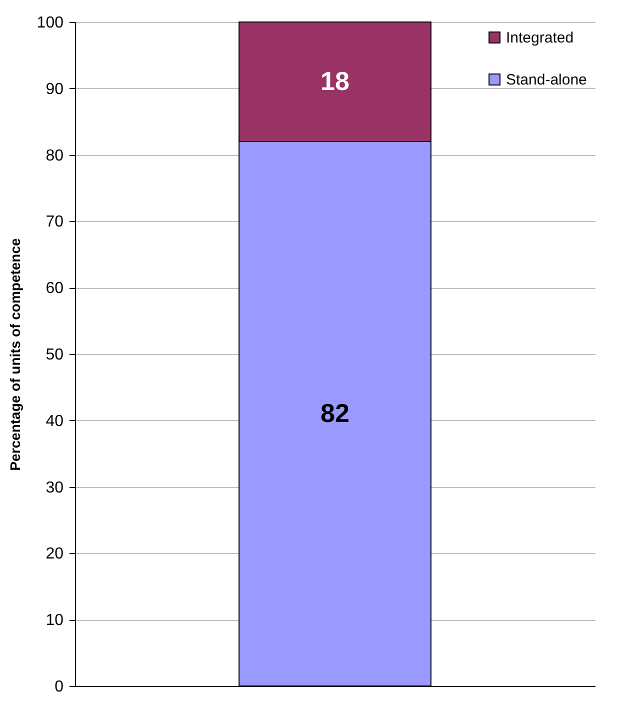 Image resolution: width=625 pixels, height=702 pixels. What do you see at coordinates (55, 289) in the screenshot?
I see `y-tick-label: 60` at bounding box center [55, 289].